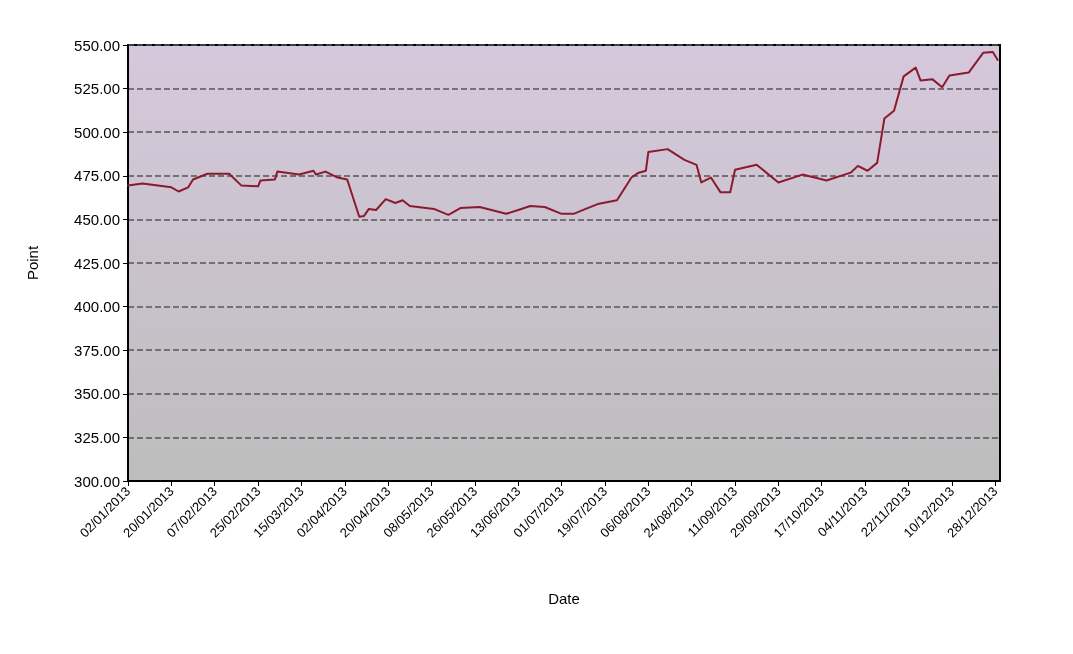 This screenshot has width=1073, height=654. I want to click on y-tick-label: 450.00, so click(97, 219).